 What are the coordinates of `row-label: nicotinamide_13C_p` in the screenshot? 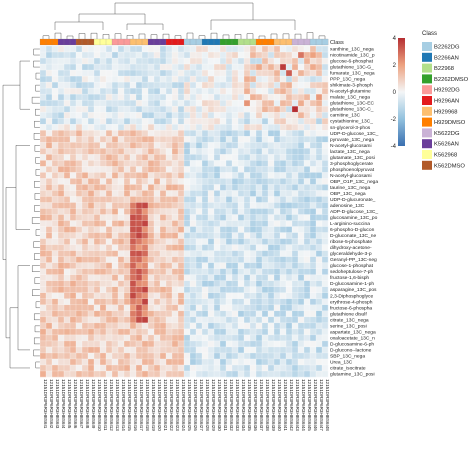 It's located at (352, 56).